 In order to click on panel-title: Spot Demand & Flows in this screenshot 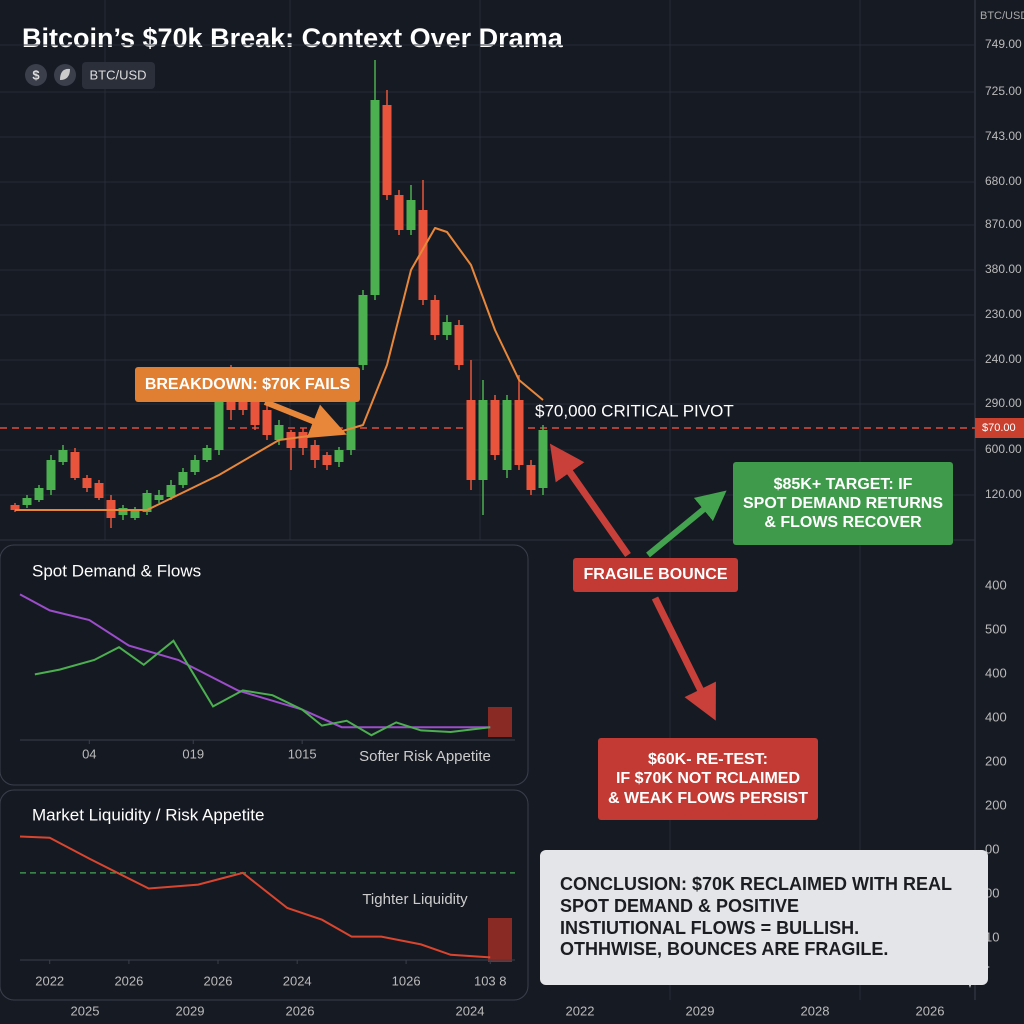, I will do `click(116, 570)`.